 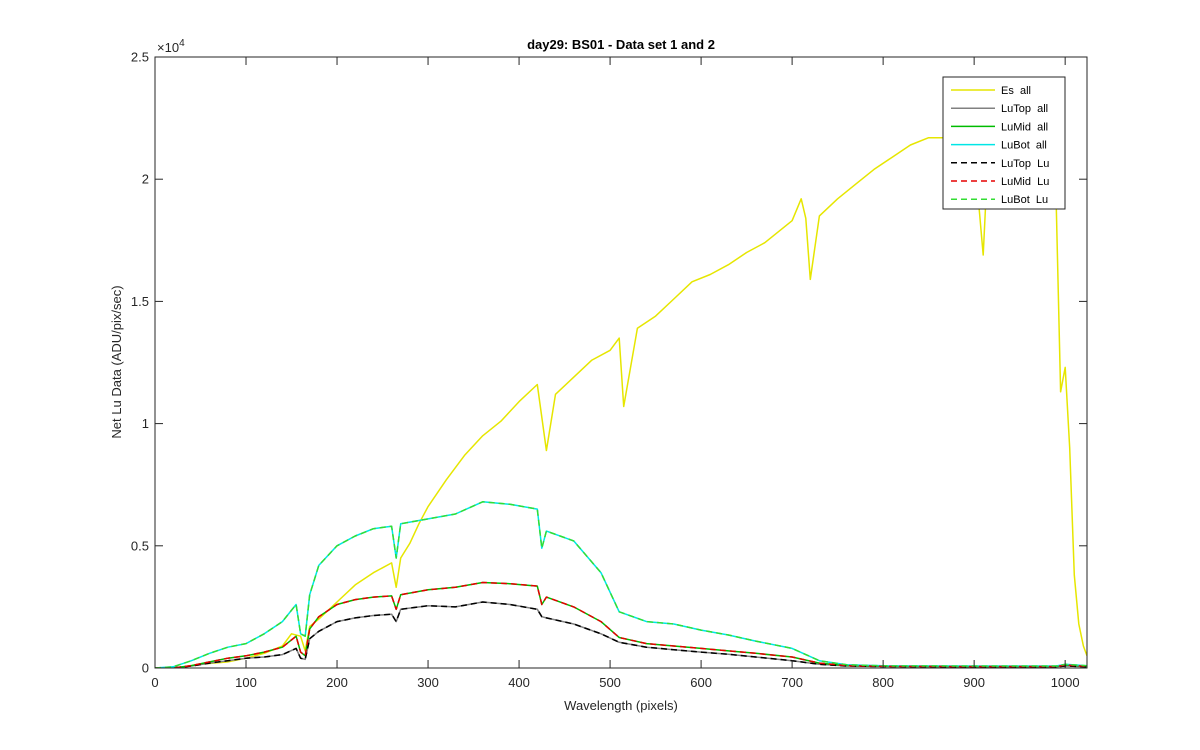 What do you see at coordinates (145, 179) in the screenshot?
I see `y-tick-label: 2` at bounding box center [145, 179].